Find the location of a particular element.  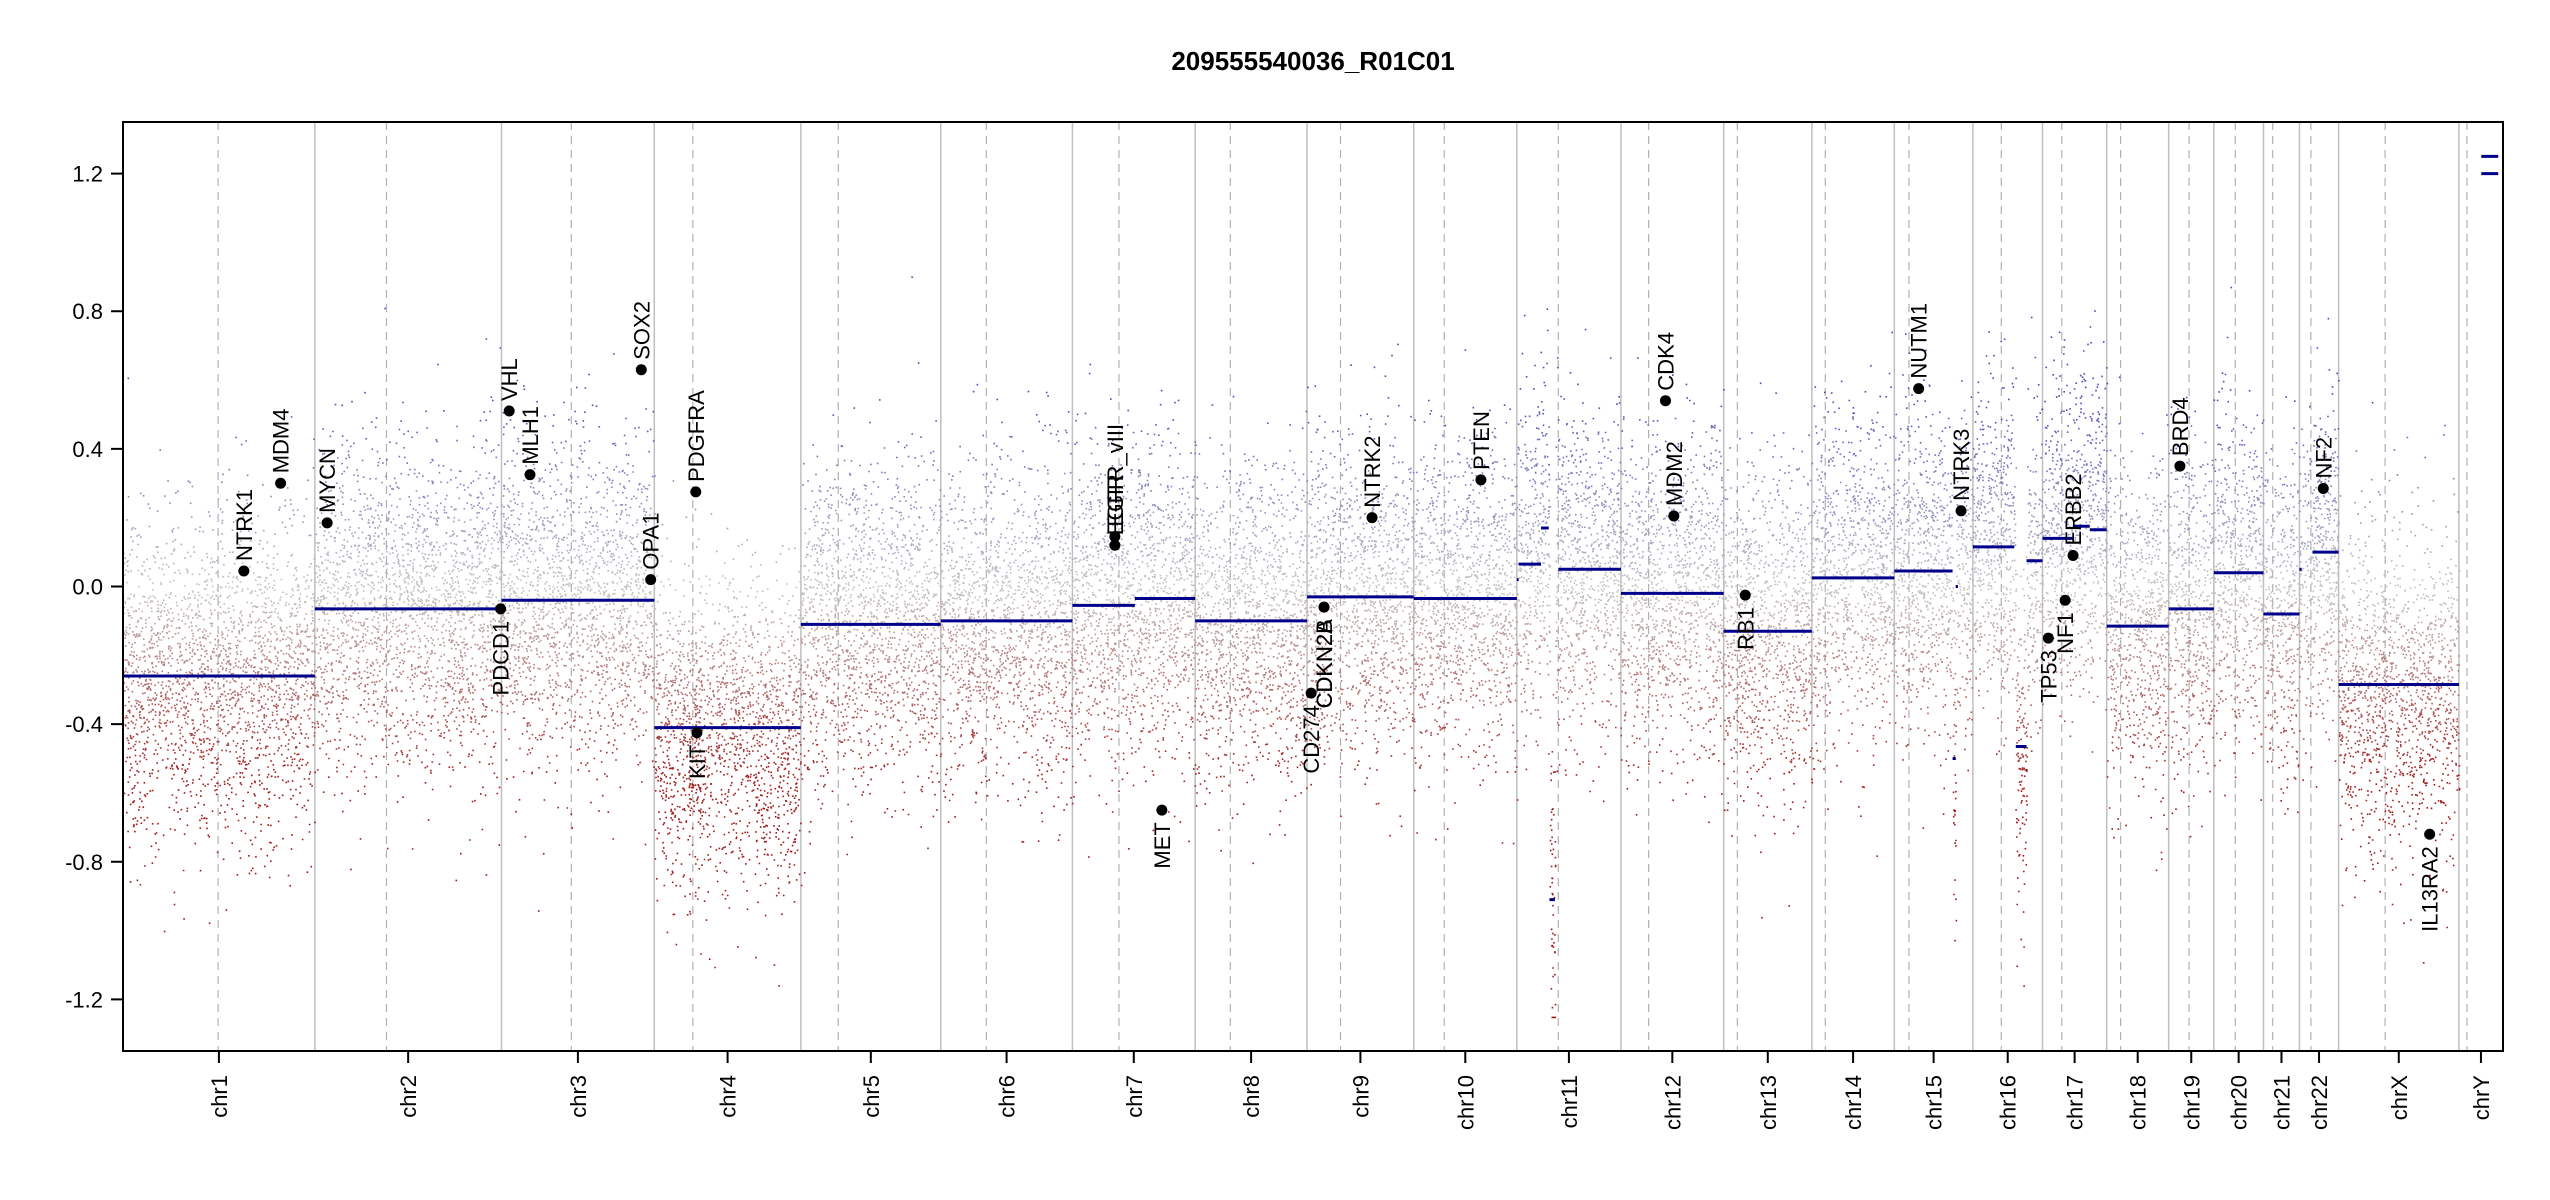

x-tick-label: chr19 is located at coordinates (2191, 1102).